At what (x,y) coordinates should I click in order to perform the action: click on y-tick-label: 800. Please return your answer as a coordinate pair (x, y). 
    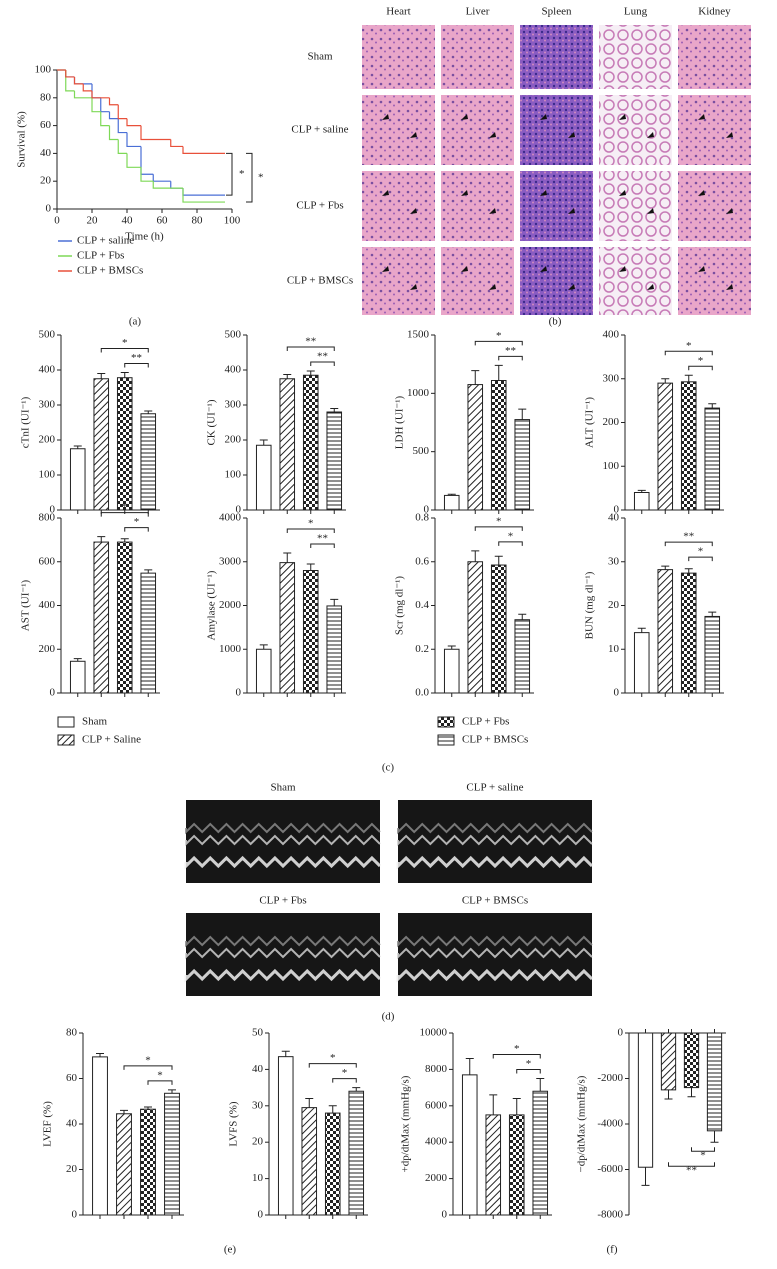
    Looking at the image, I should click on (47, 518).